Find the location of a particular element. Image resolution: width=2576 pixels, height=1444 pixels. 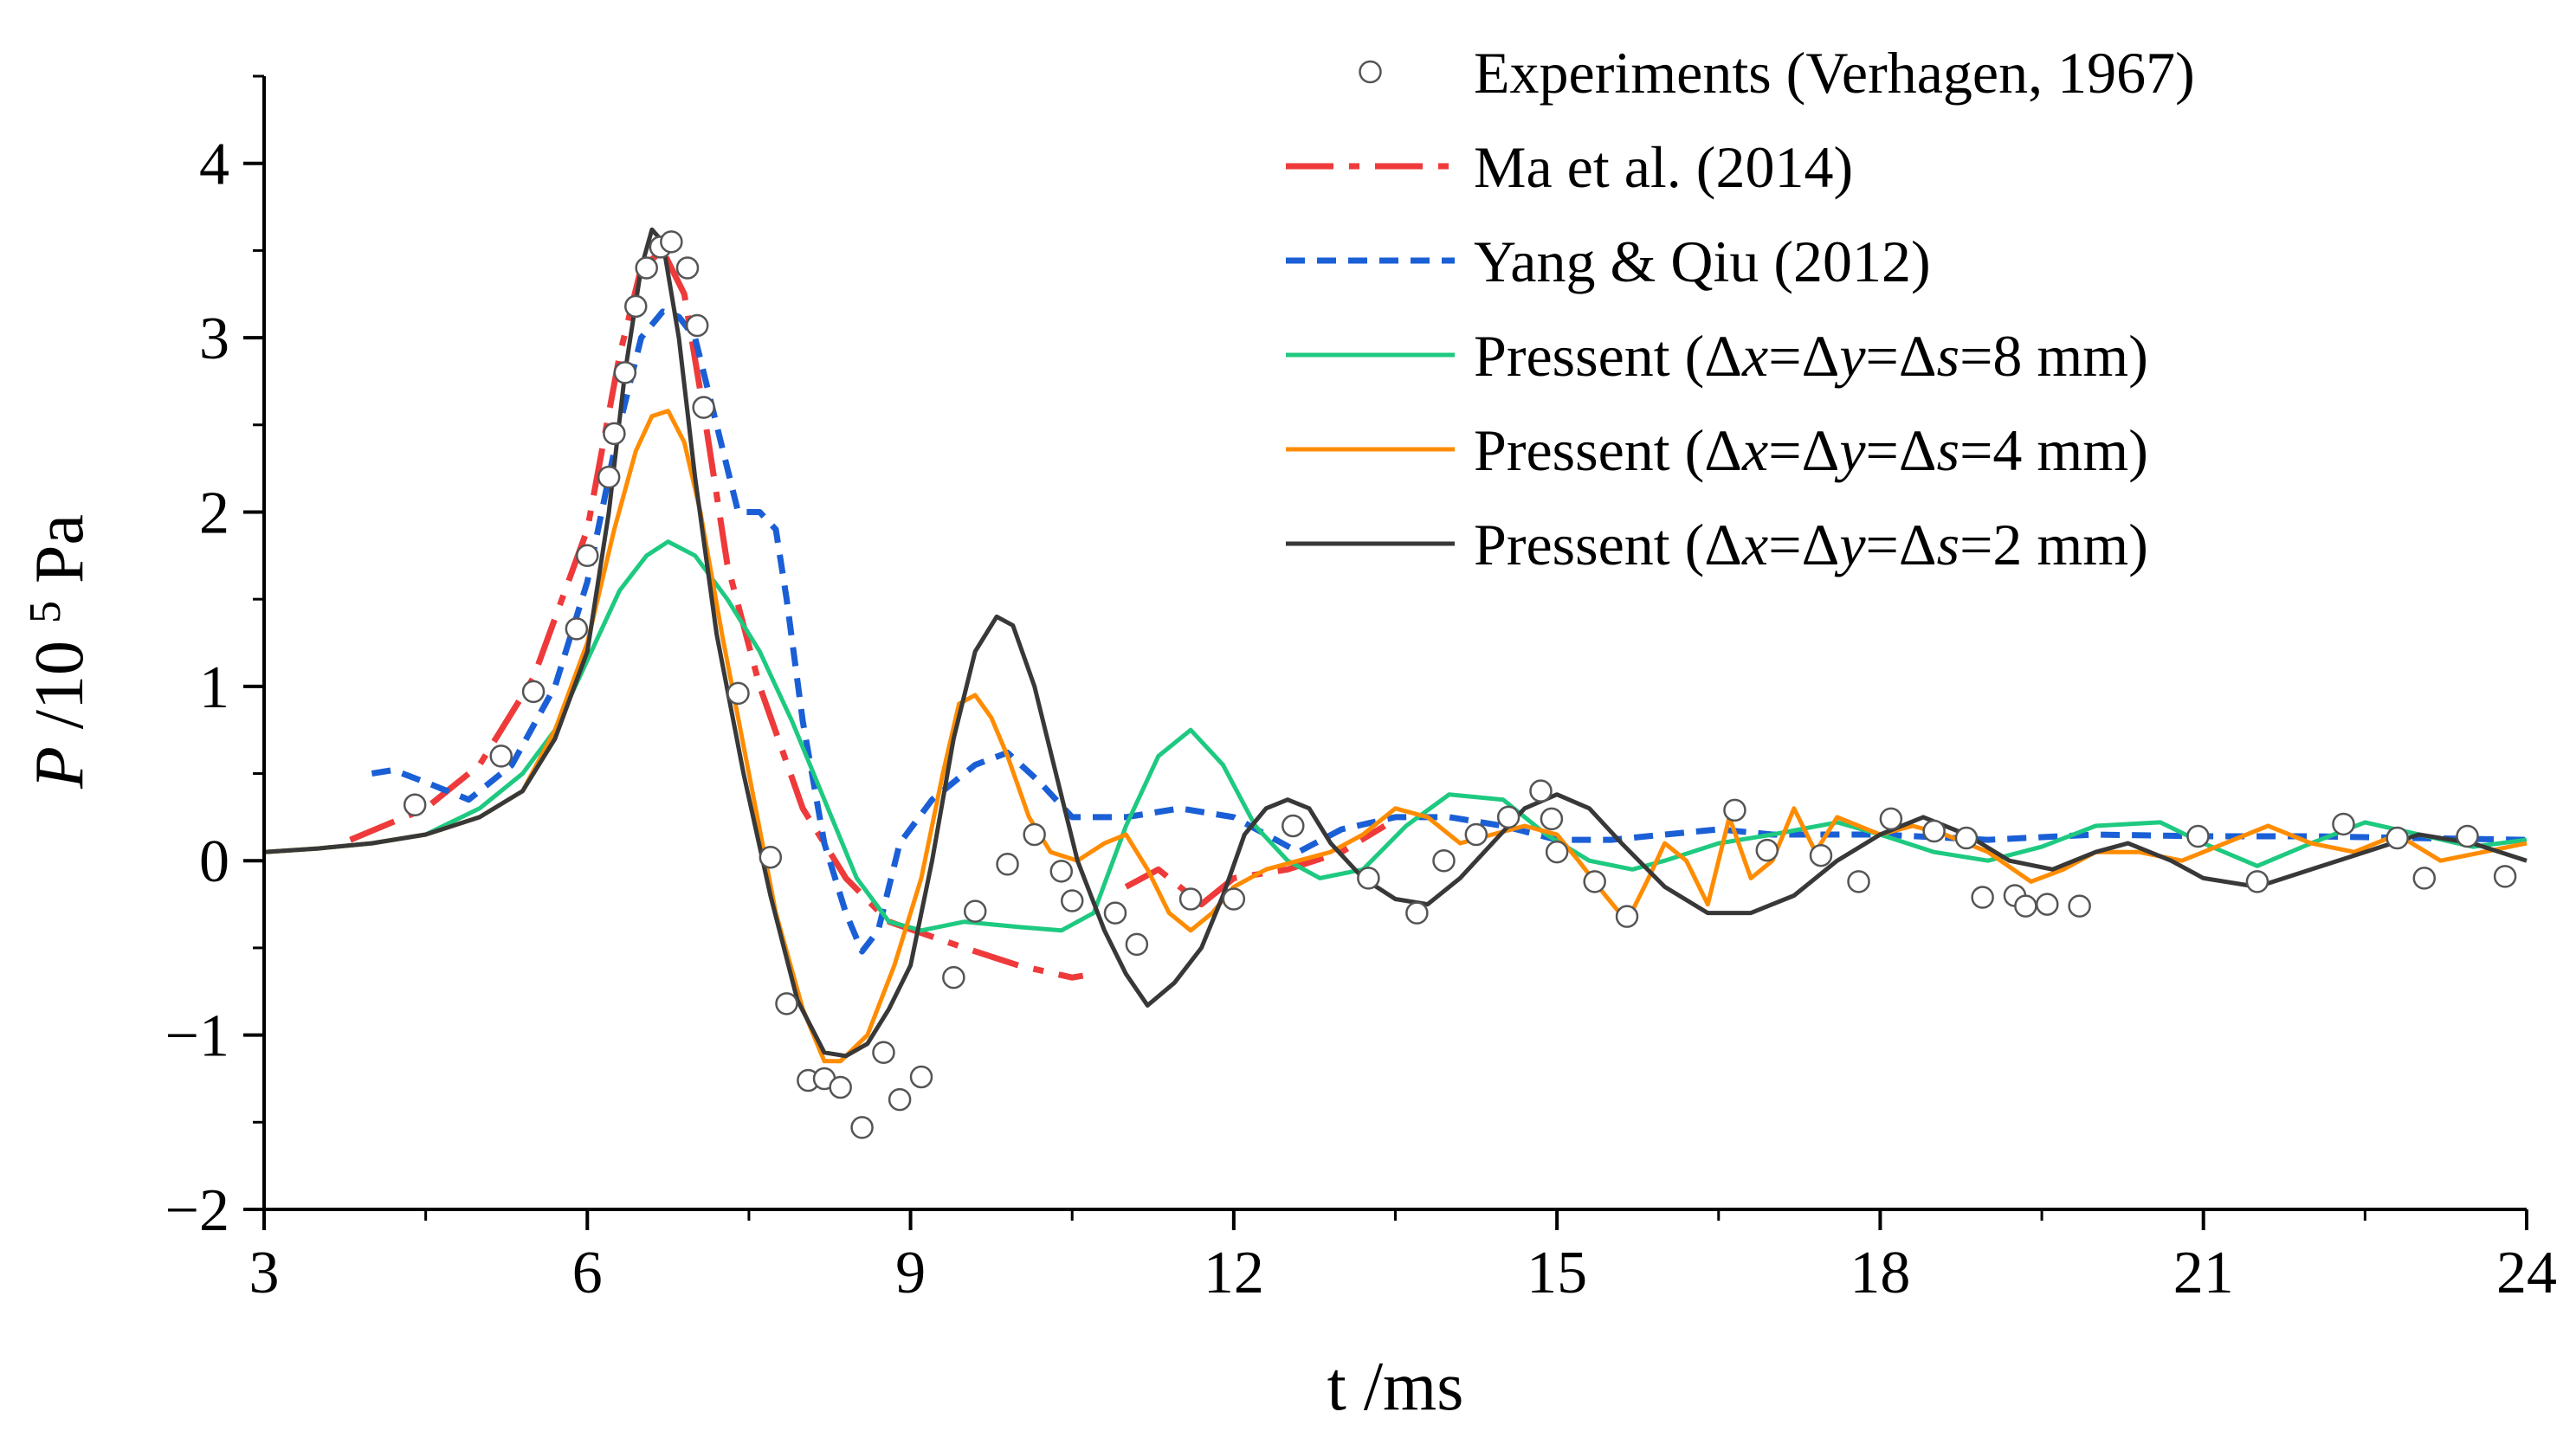

x-axis-title: t /ms is located at coordinates (1395, 1387).